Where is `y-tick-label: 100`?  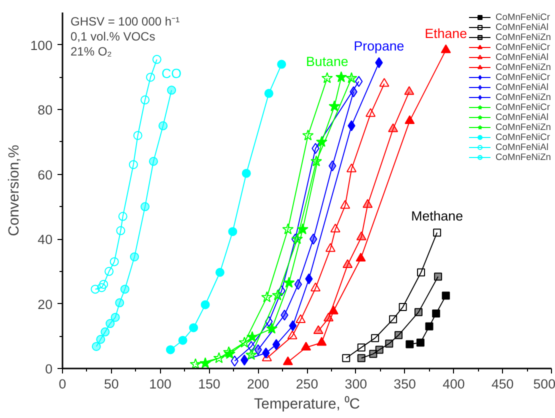
y-tick-label: 100 is located at coordinates (41, 45).